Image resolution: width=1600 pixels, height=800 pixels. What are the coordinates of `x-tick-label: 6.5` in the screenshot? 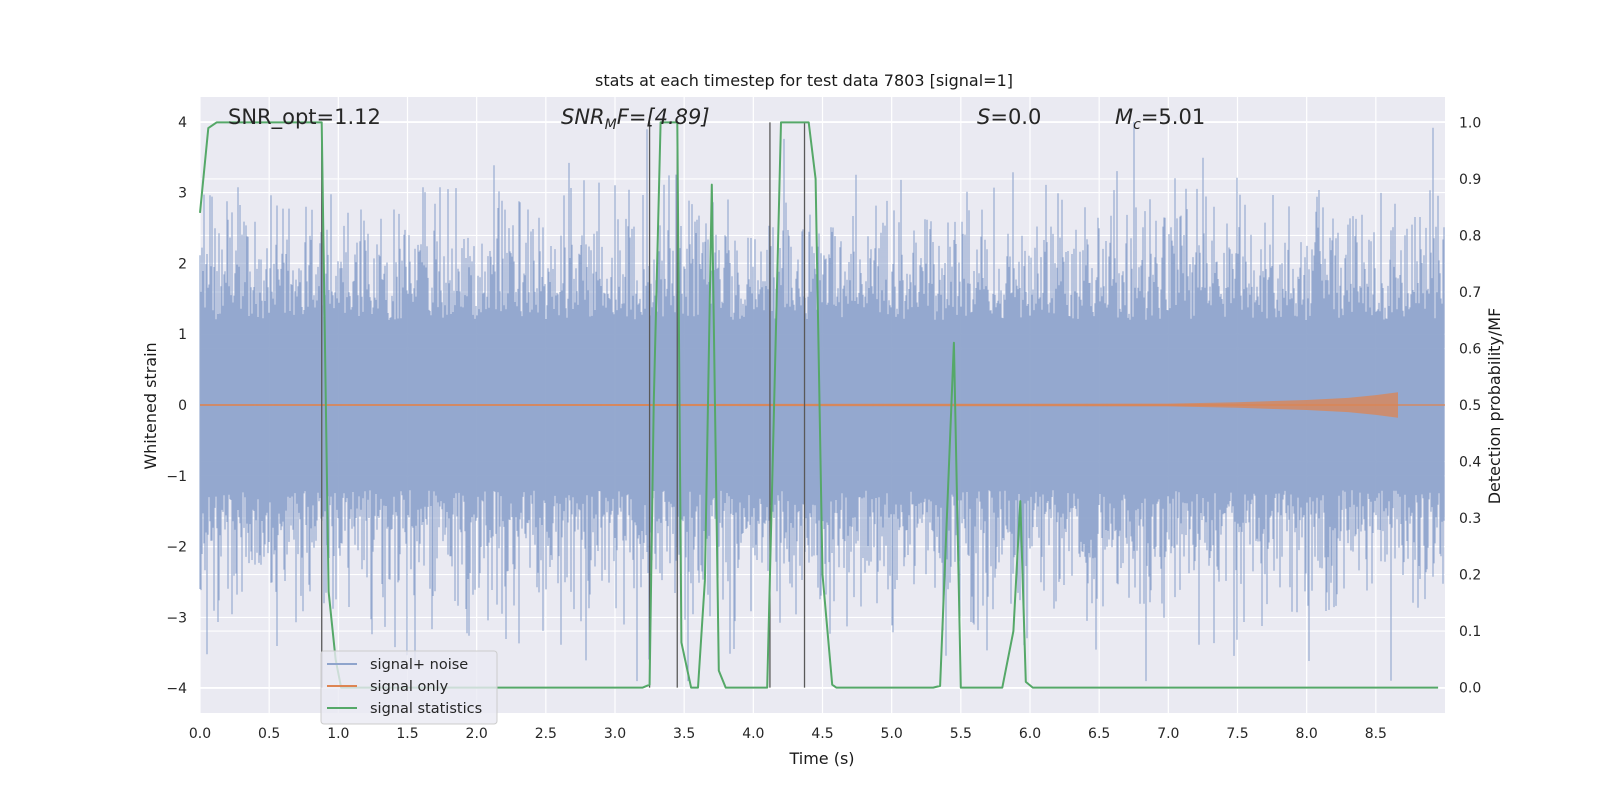 It's located at (1099, 734).